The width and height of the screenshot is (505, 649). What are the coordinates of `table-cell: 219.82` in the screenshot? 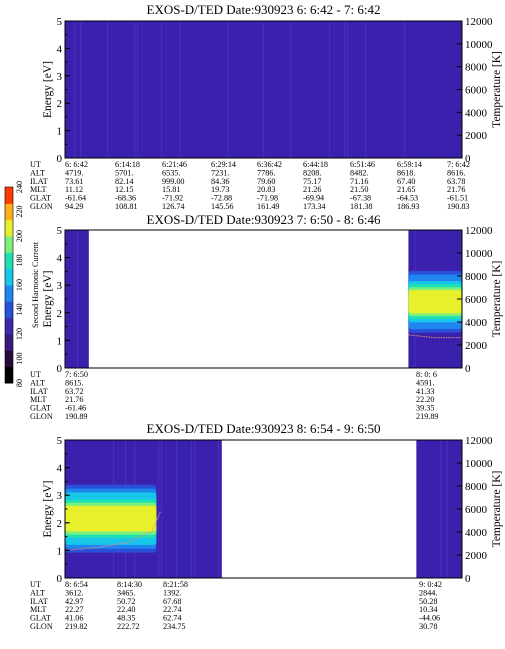 It's located at (76, 626).